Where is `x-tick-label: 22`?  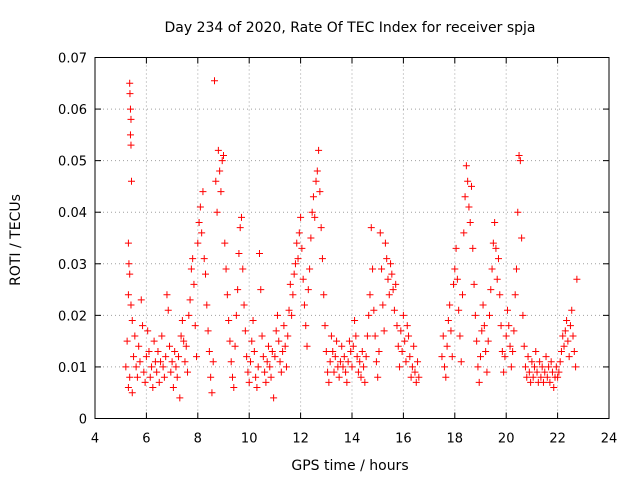
x-tick-label: 22 is located at coordinates (557, 439).